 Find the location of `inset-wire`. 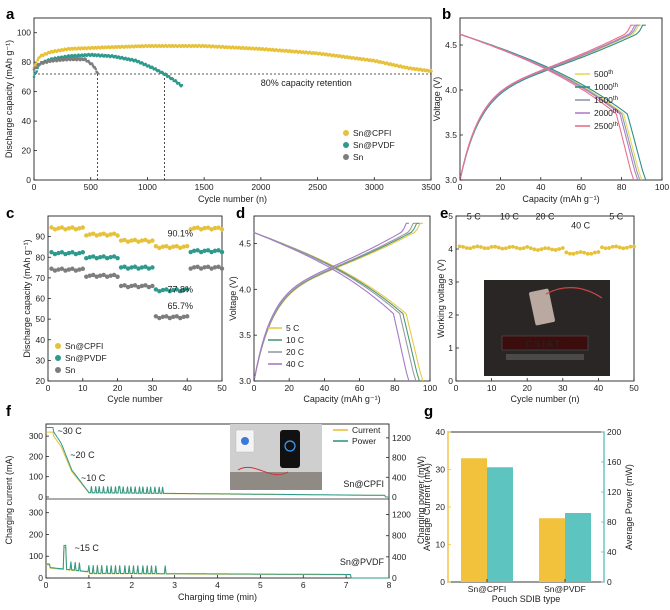

inset-wire is located at coordinates (574, 293).